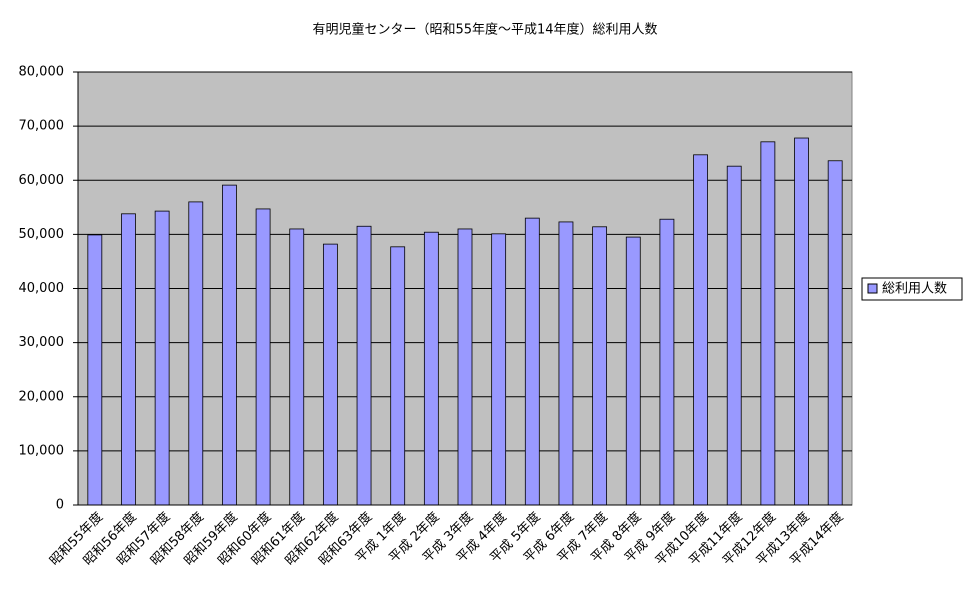 This screenshot has width=970, height=603. Describe the element at coordinates (42, 342) in the screenshot. I see `y-tick-label: 30,000` at that location.